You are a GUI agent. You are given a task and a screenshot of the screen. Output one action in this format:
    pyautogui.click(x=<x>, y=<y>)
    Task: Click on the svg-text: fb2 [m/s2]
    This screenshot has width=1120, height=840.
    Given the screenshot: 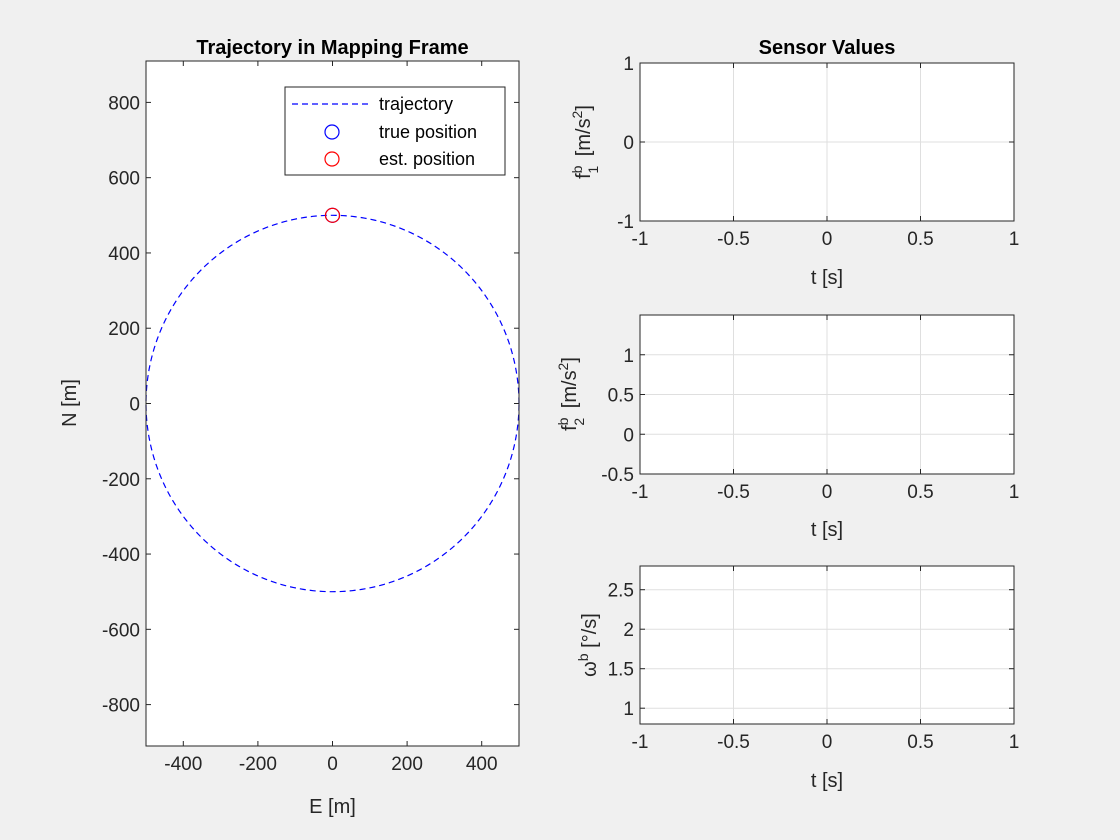 What is the action you would take?
    pyautogui.click(x=571, y=394)
    